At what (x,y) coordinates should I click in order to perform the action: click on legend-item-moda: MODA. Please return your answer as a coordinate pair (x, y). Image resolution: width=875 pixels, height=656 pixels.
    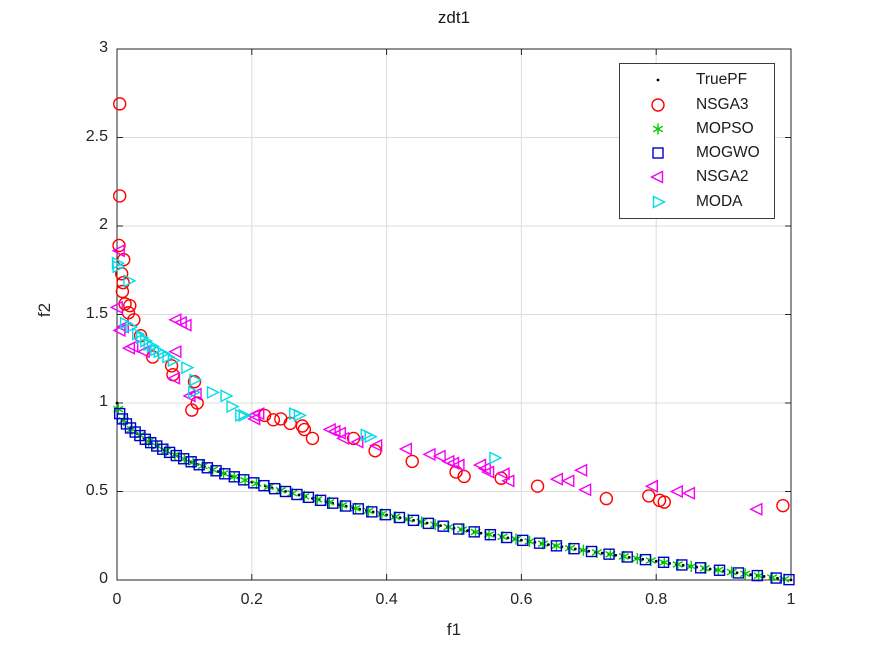
    Looking at the image, I should click on (697, 202).